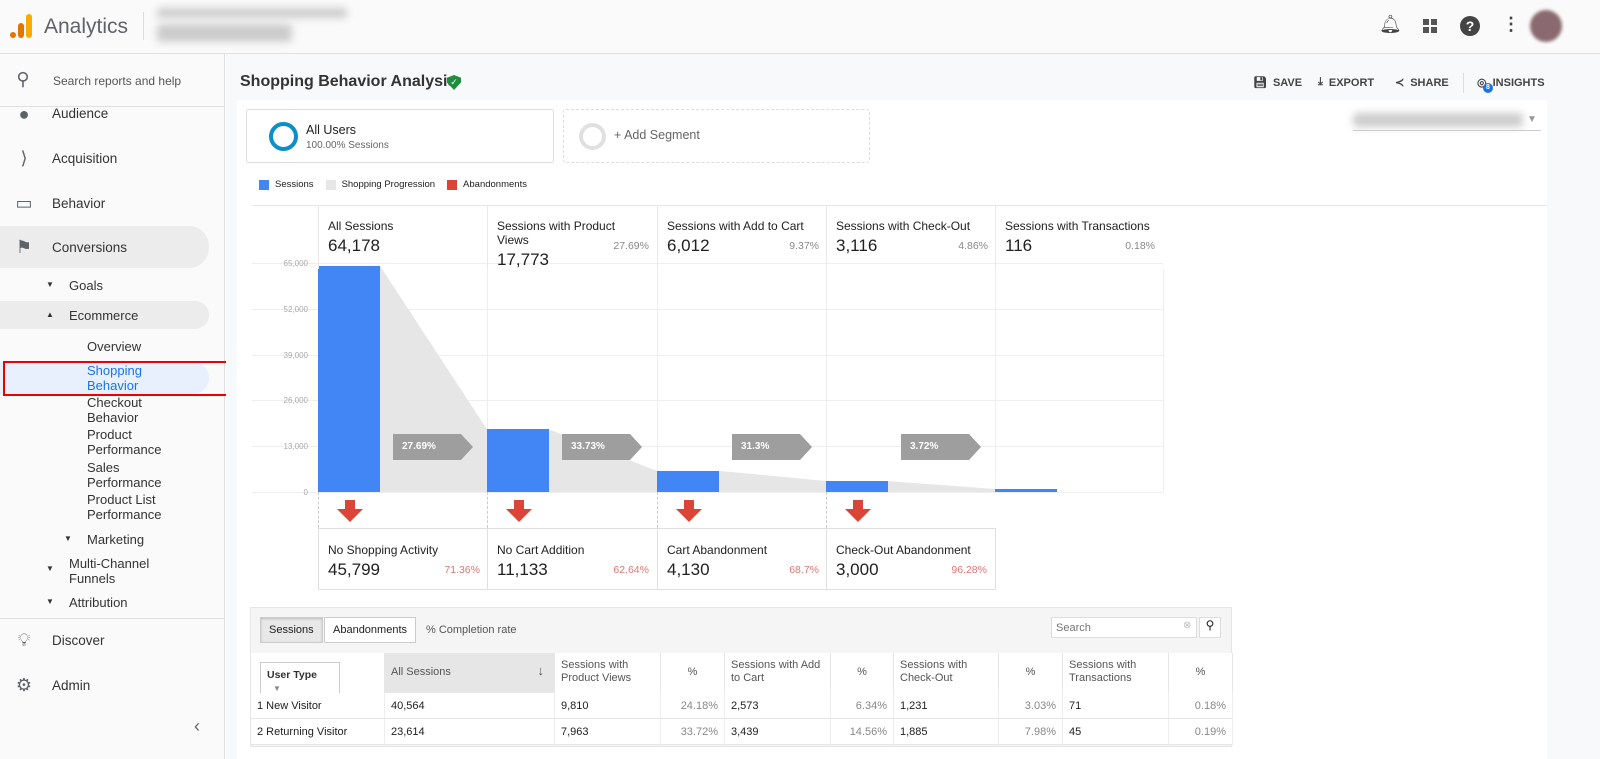 This screenshot has height=759, width=1600. I want to click on abandonment-box-1: No Cart Addition 11,133 62.64%, so click(572, 559).